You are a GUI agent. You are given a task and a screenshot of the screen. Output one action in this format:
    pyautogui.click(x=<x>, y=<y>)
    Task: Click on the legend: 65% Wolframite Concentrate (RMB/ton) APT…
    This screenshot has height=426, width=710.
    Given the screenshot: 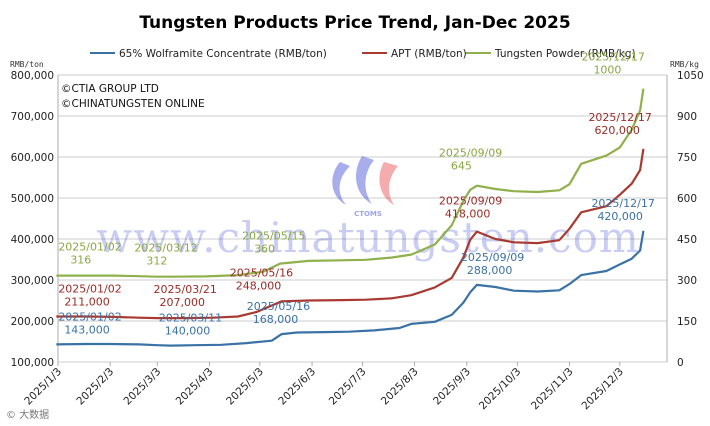 What is the action you would take?
    pyautogui.click(x=363, y=54)
    